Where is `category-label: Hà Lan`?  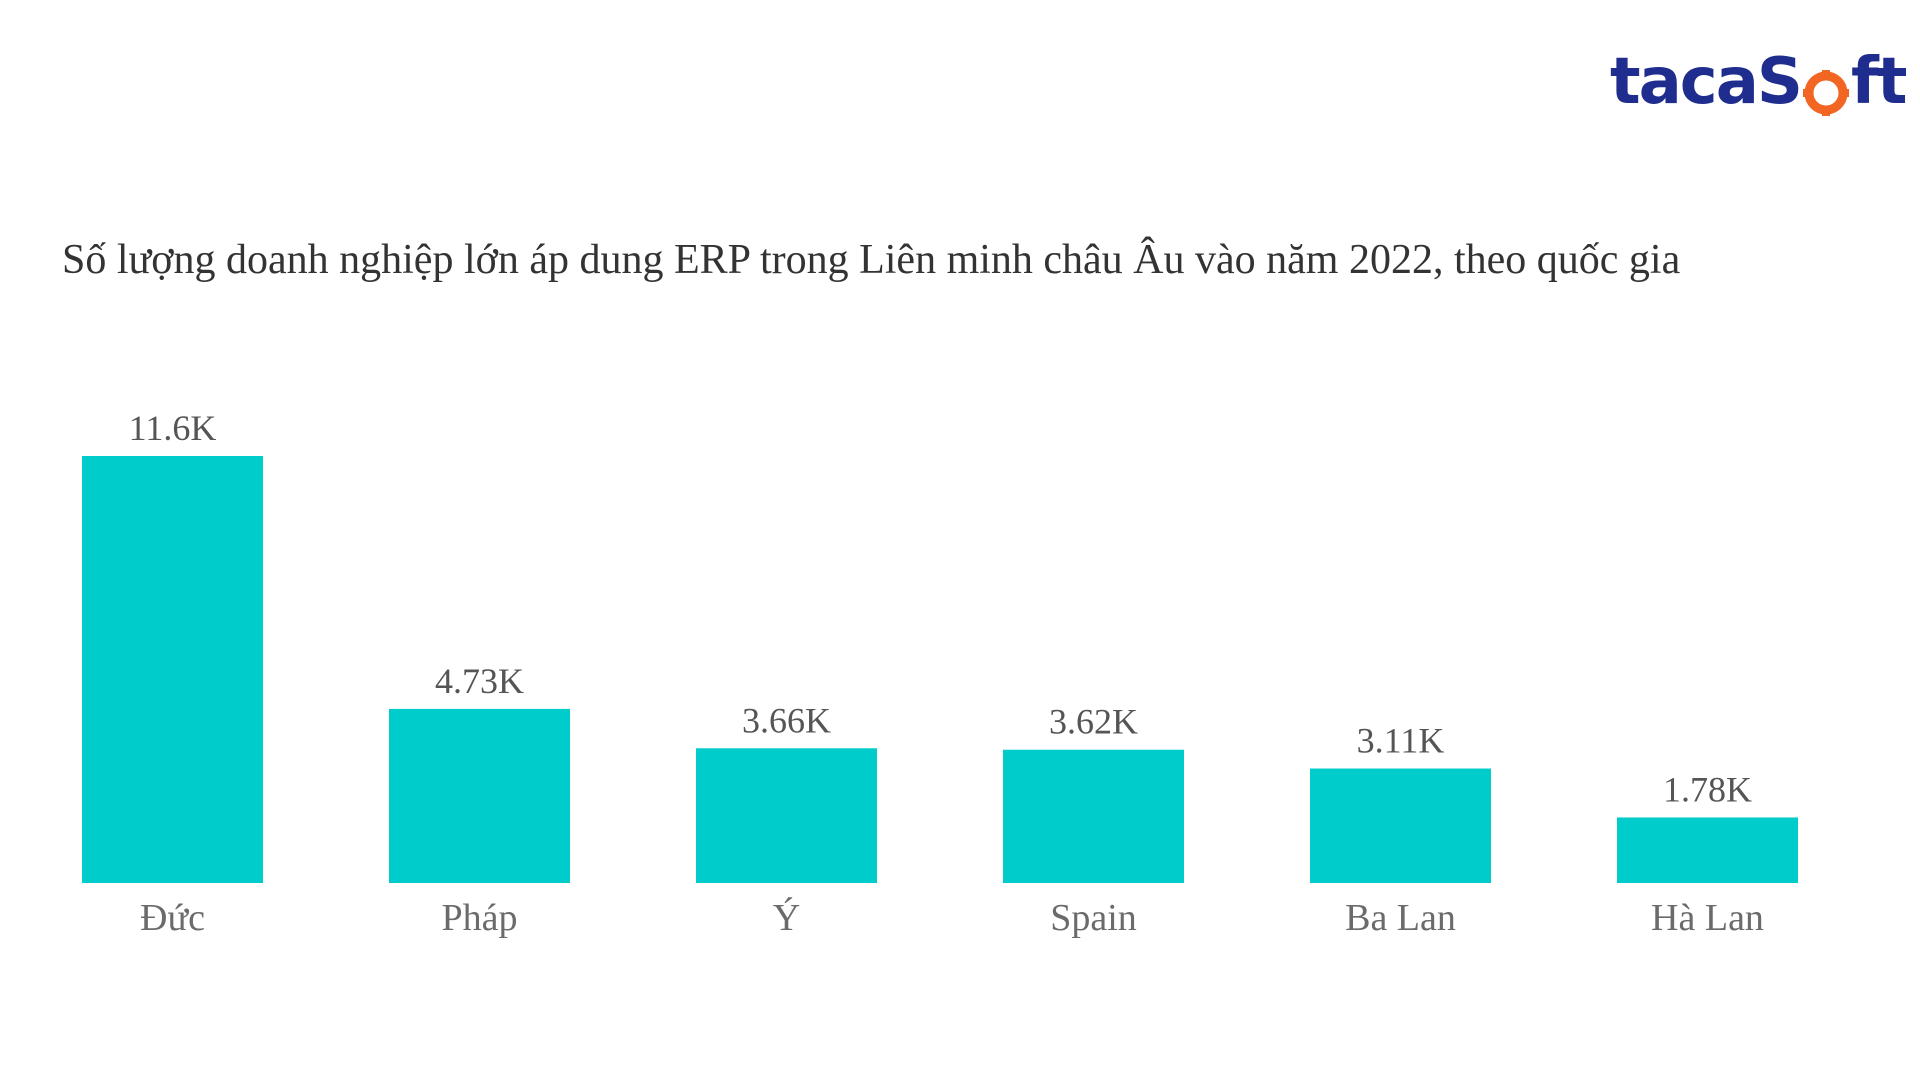 category-label: Hà Lan is located at coordinates (1707, 918).